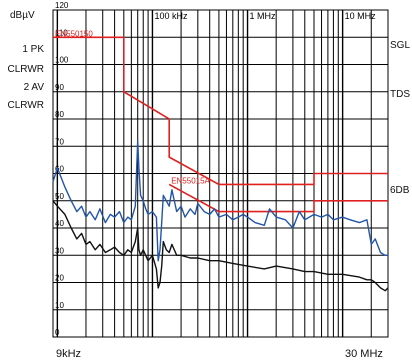  What do you see at coordinates (62, 5) in the screenshot?
I see `y-tick-label: 120` at bounding box center [62, 5].